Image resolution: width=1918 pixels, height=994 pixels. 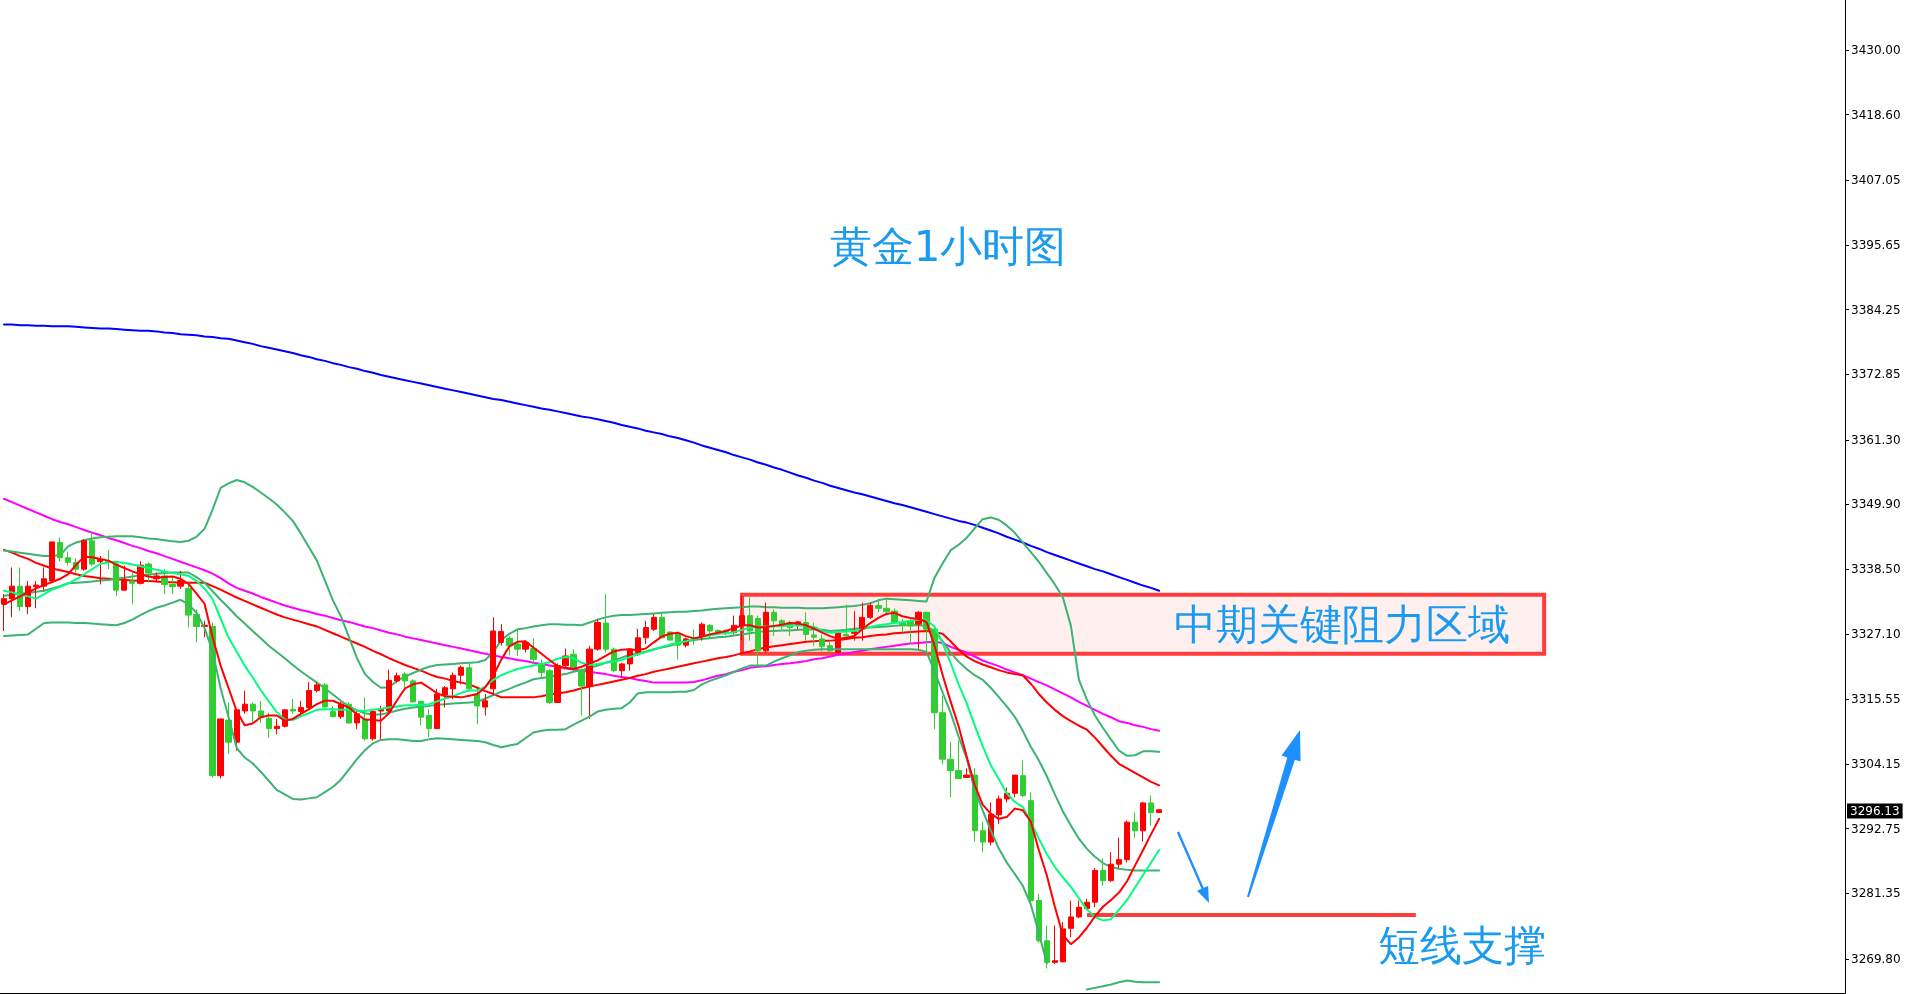 What do you see at coordinates (1876, 699) in the screenshot?
I see `y-tick-label: 3315.55` at bounding box center [1876, 699].